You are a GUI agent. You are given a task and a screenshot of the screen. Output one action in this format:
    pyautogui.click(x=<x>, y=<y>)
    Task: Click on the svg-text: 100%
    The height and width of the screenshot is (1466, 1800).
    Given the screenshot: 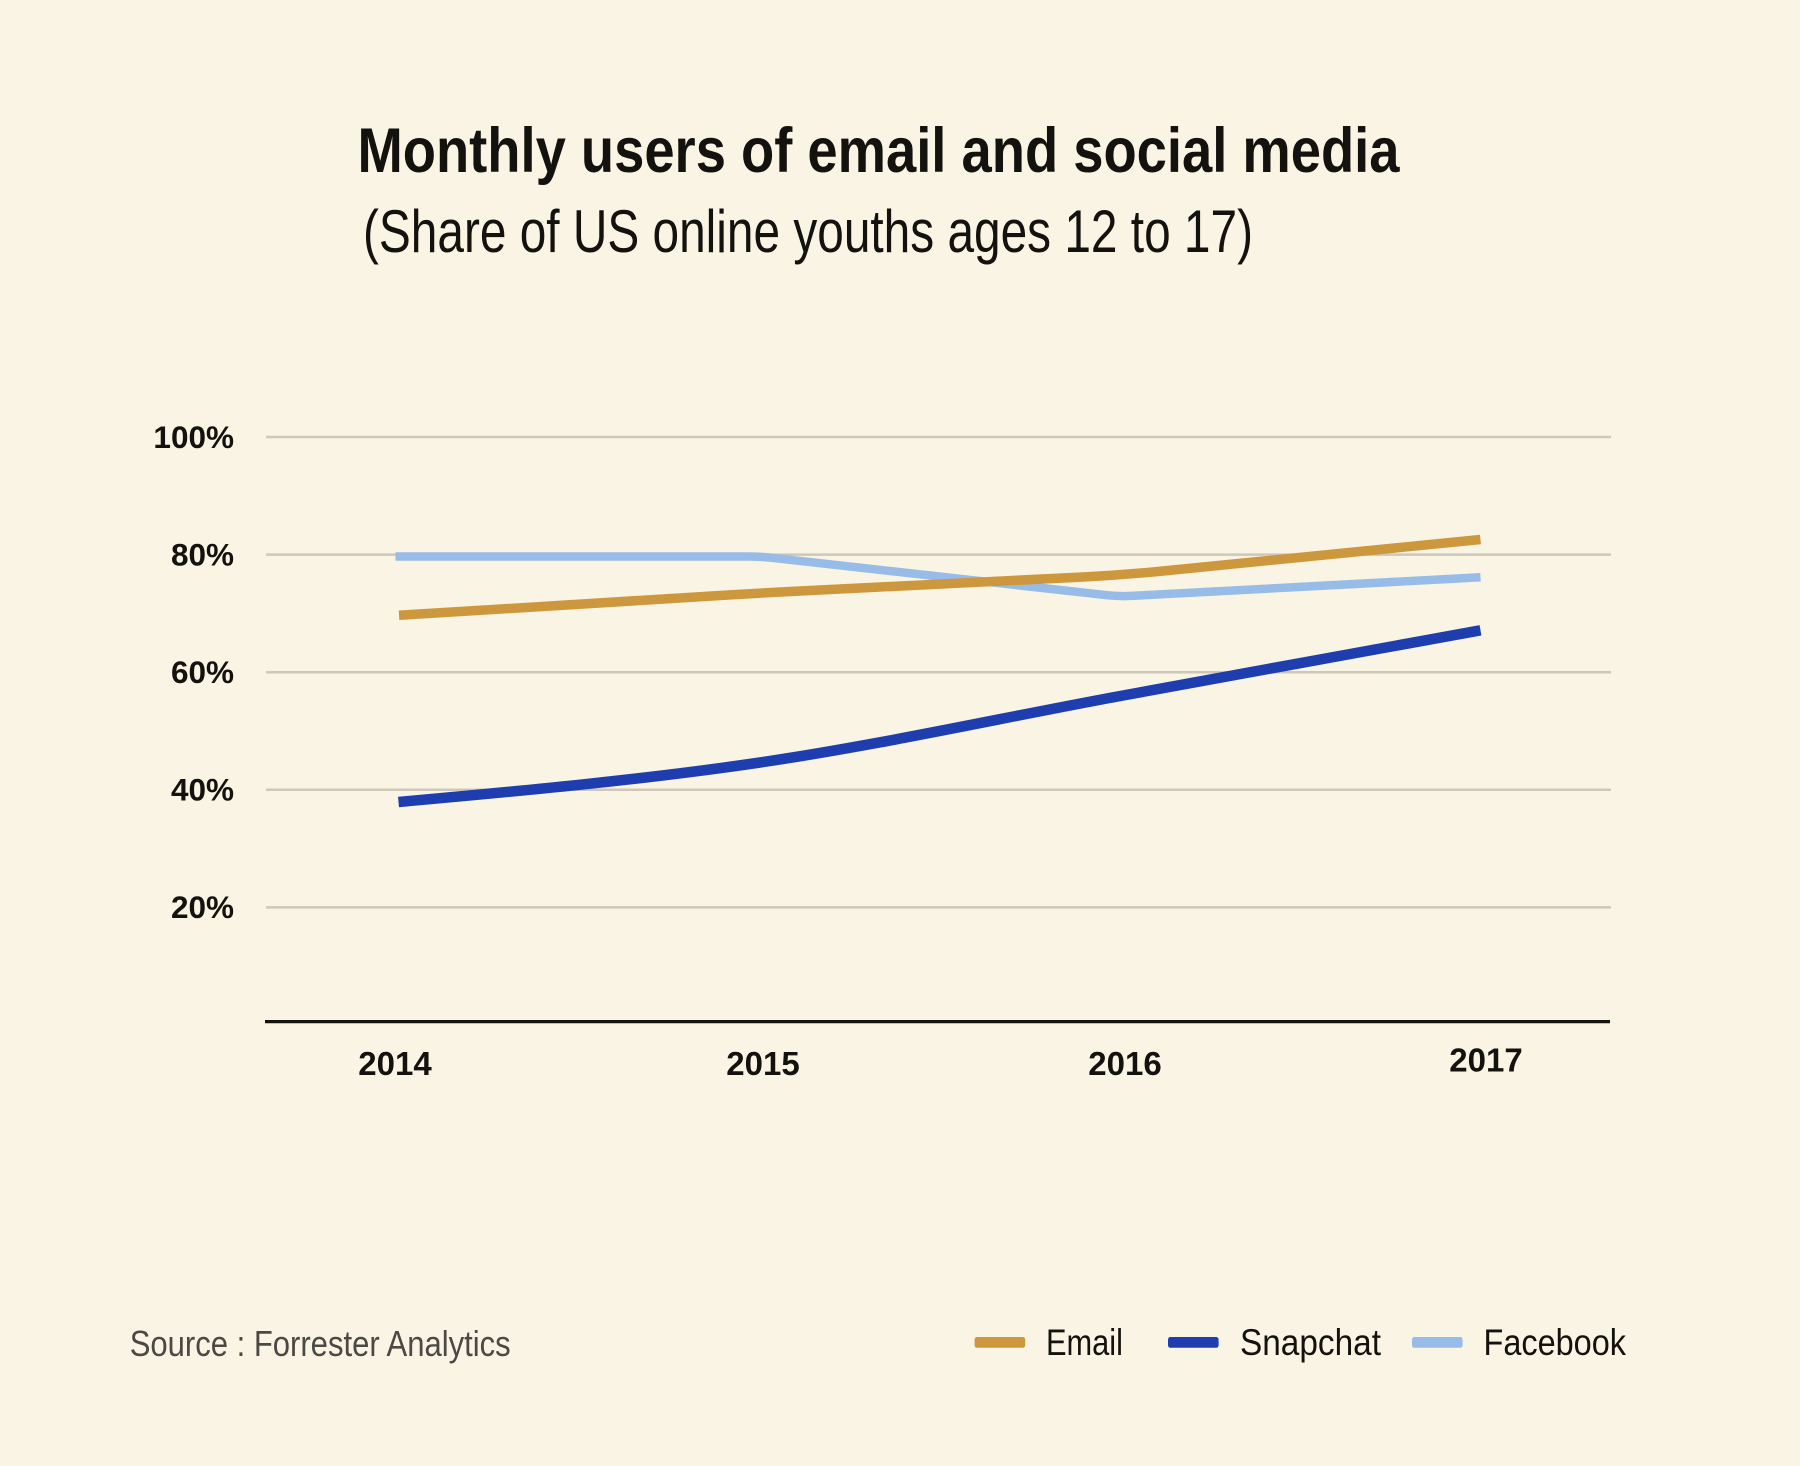 What is the action you would take?
    pyautogui.click(x=193, y=437)
    